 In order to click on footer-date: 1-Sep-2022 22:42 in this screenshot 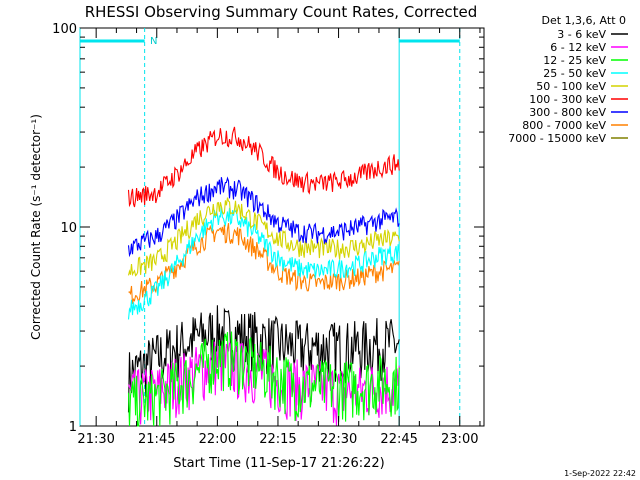, I will do `click(600, 473)`.